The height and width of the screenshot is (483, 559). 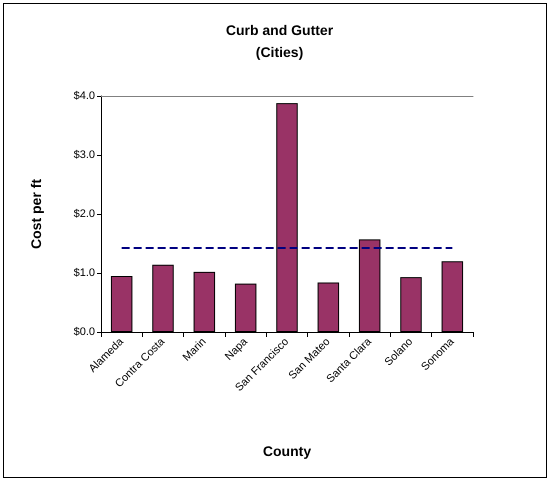 What do you see at coordinates (280, 52) in the screenshot?
I see `chart-subtitle: (Cities)` at bounding box center [280, 52].